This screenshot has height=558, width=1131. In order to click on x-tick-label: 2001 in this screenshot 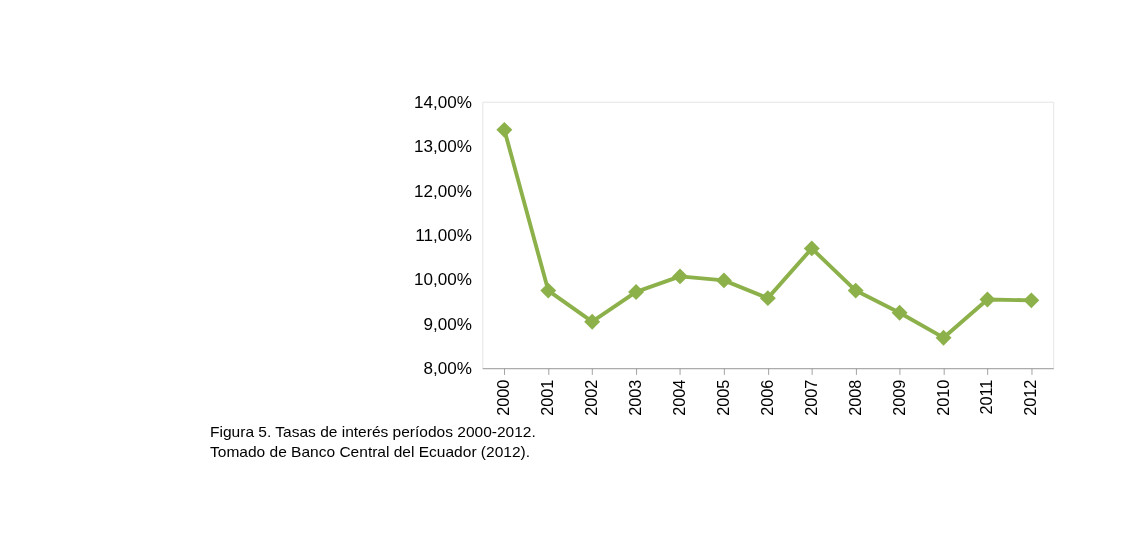, I will do `click(547, 397)`.